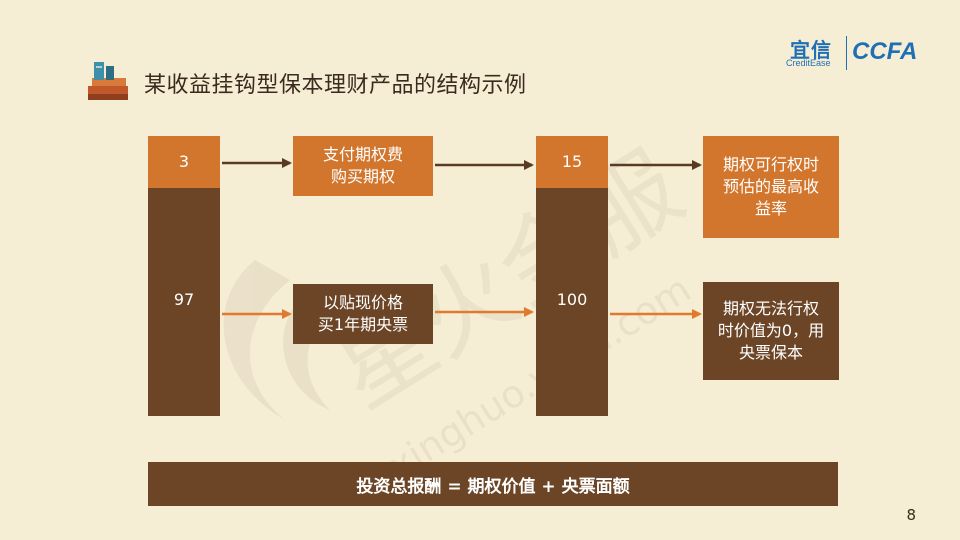  I want to click on books-icon, so click(108, 81).